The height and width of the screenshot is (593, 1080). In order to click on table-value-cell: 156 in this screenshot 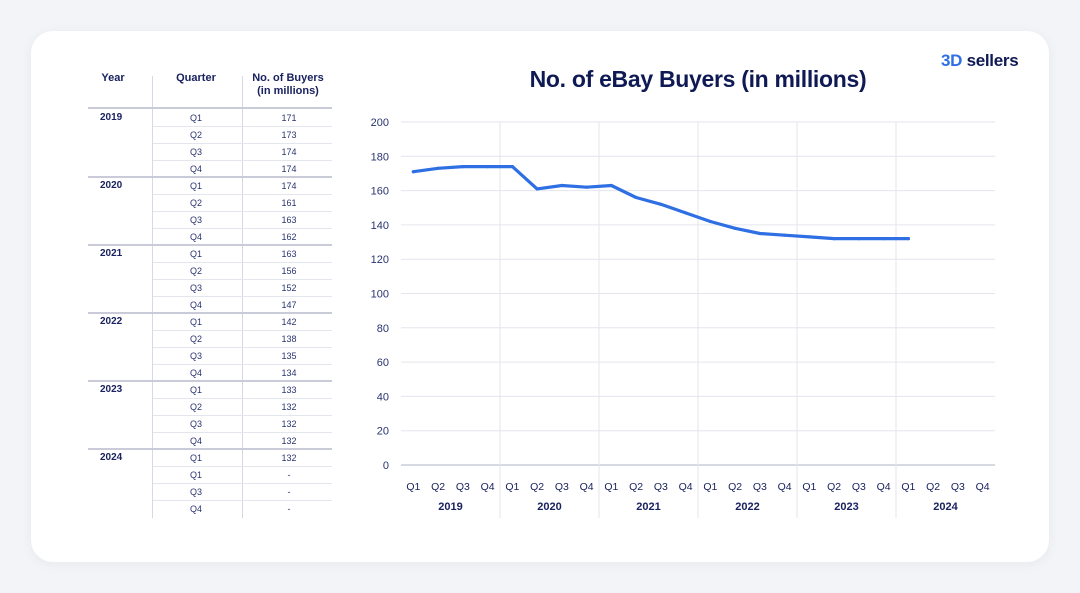, I will do `click(289, 271)`.